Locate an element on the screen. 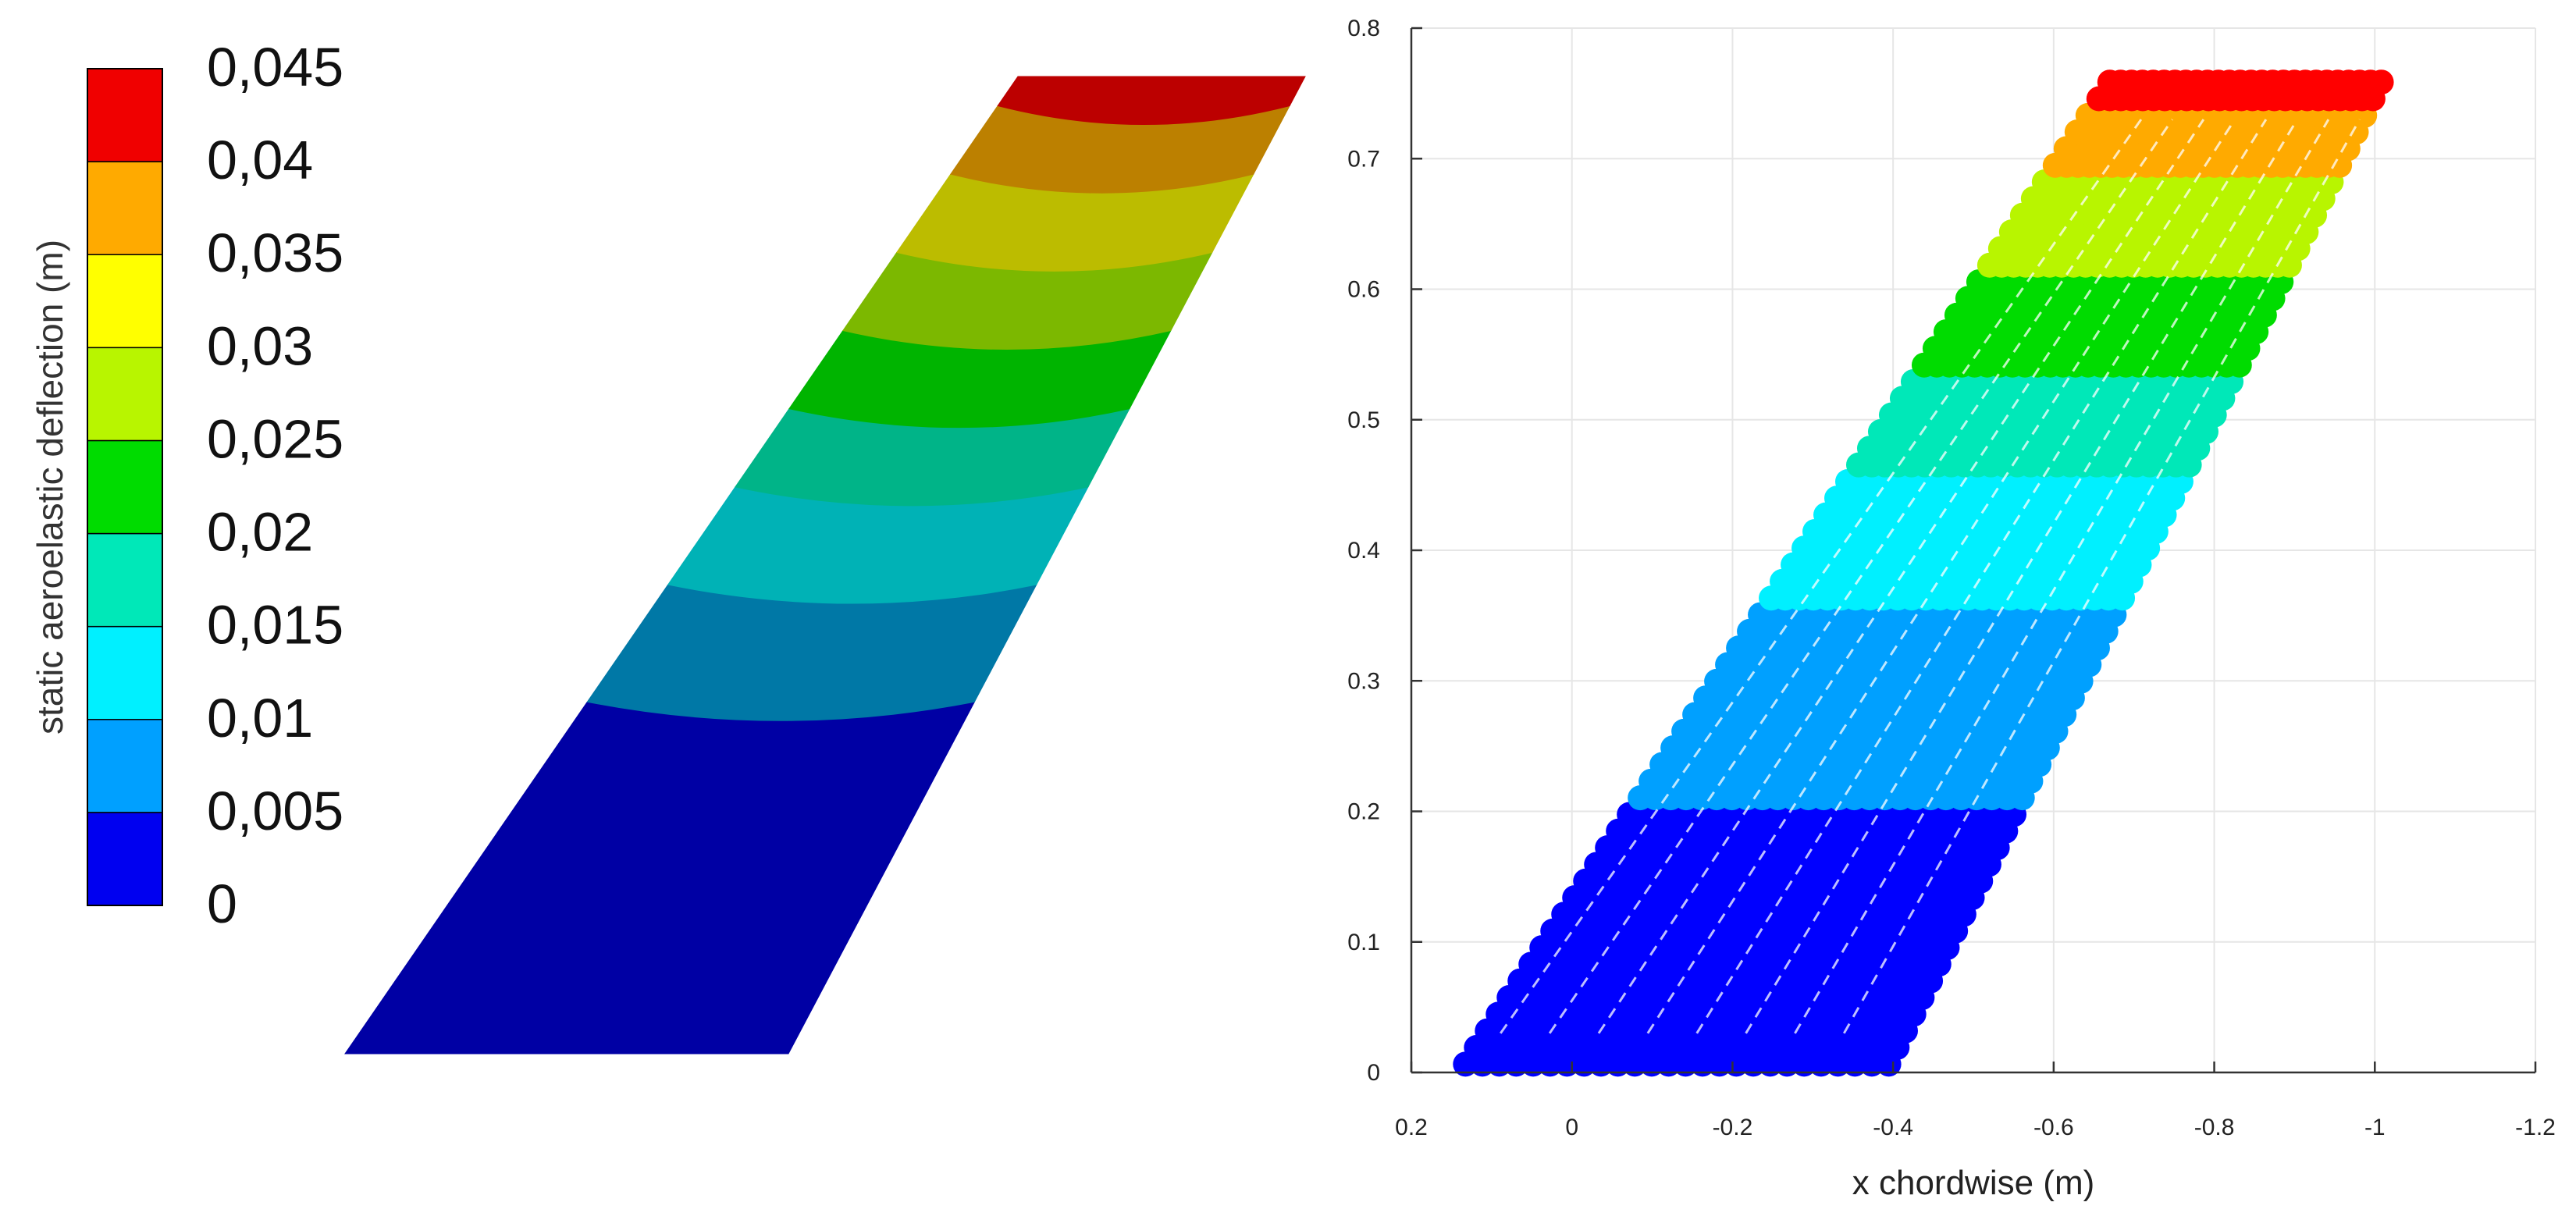 This screenshot has height=1227, width=2576. colorbar-tick-label: 0 is located at coordinates (222, 903).